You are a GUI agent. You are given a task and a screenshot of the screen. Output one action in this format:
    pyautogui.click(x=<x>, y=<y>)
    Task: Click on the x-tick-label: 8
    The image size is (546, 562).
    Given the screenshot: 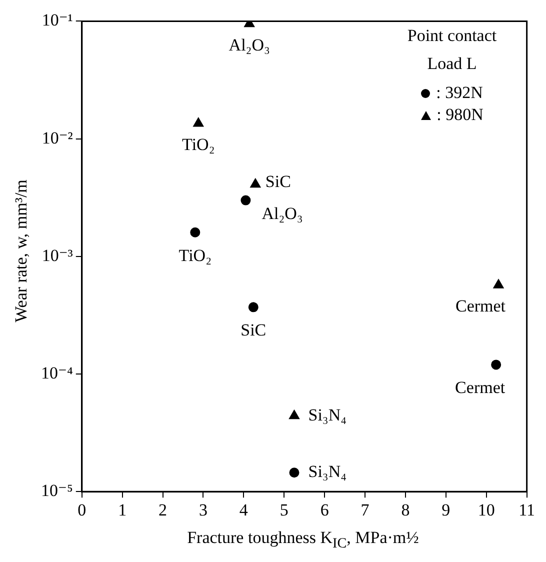 What is the action you would take?
    pyautogui.click(x=405, y=510)
    